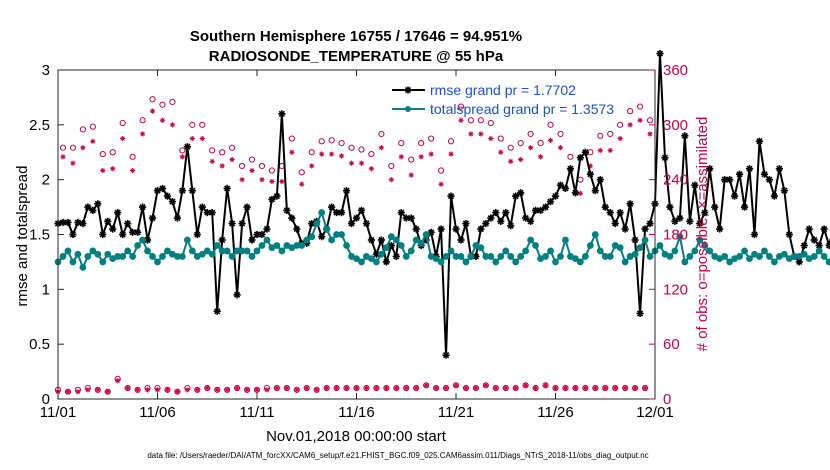 The image size is (830, 470). What do you see at coordinates (503, 90) in the screenshot?
I see `legend-label-rmse: rmse grand pr = 1.7702` at bounding box center [503, 90].